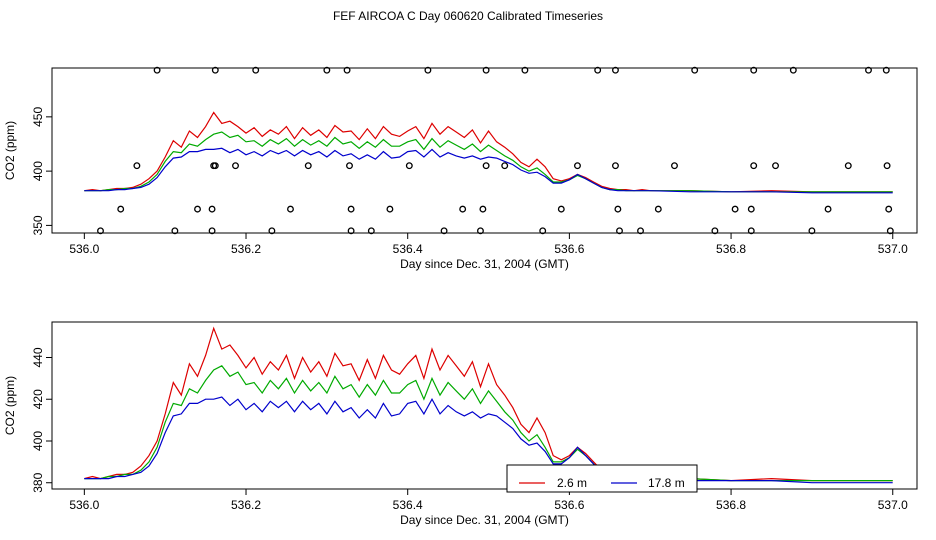 The image size is (936, 540). I want to click on y-tick-label: 420, so click(38, 399).